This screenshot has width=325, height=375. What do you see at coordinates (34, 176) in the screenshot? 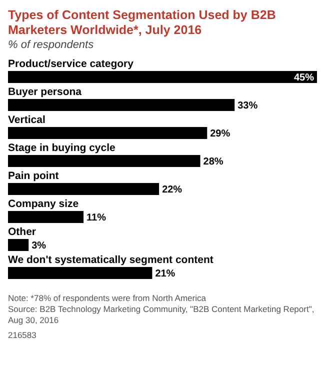
I see `y-tick-label: Pain point` at bounding box center [34, 176].